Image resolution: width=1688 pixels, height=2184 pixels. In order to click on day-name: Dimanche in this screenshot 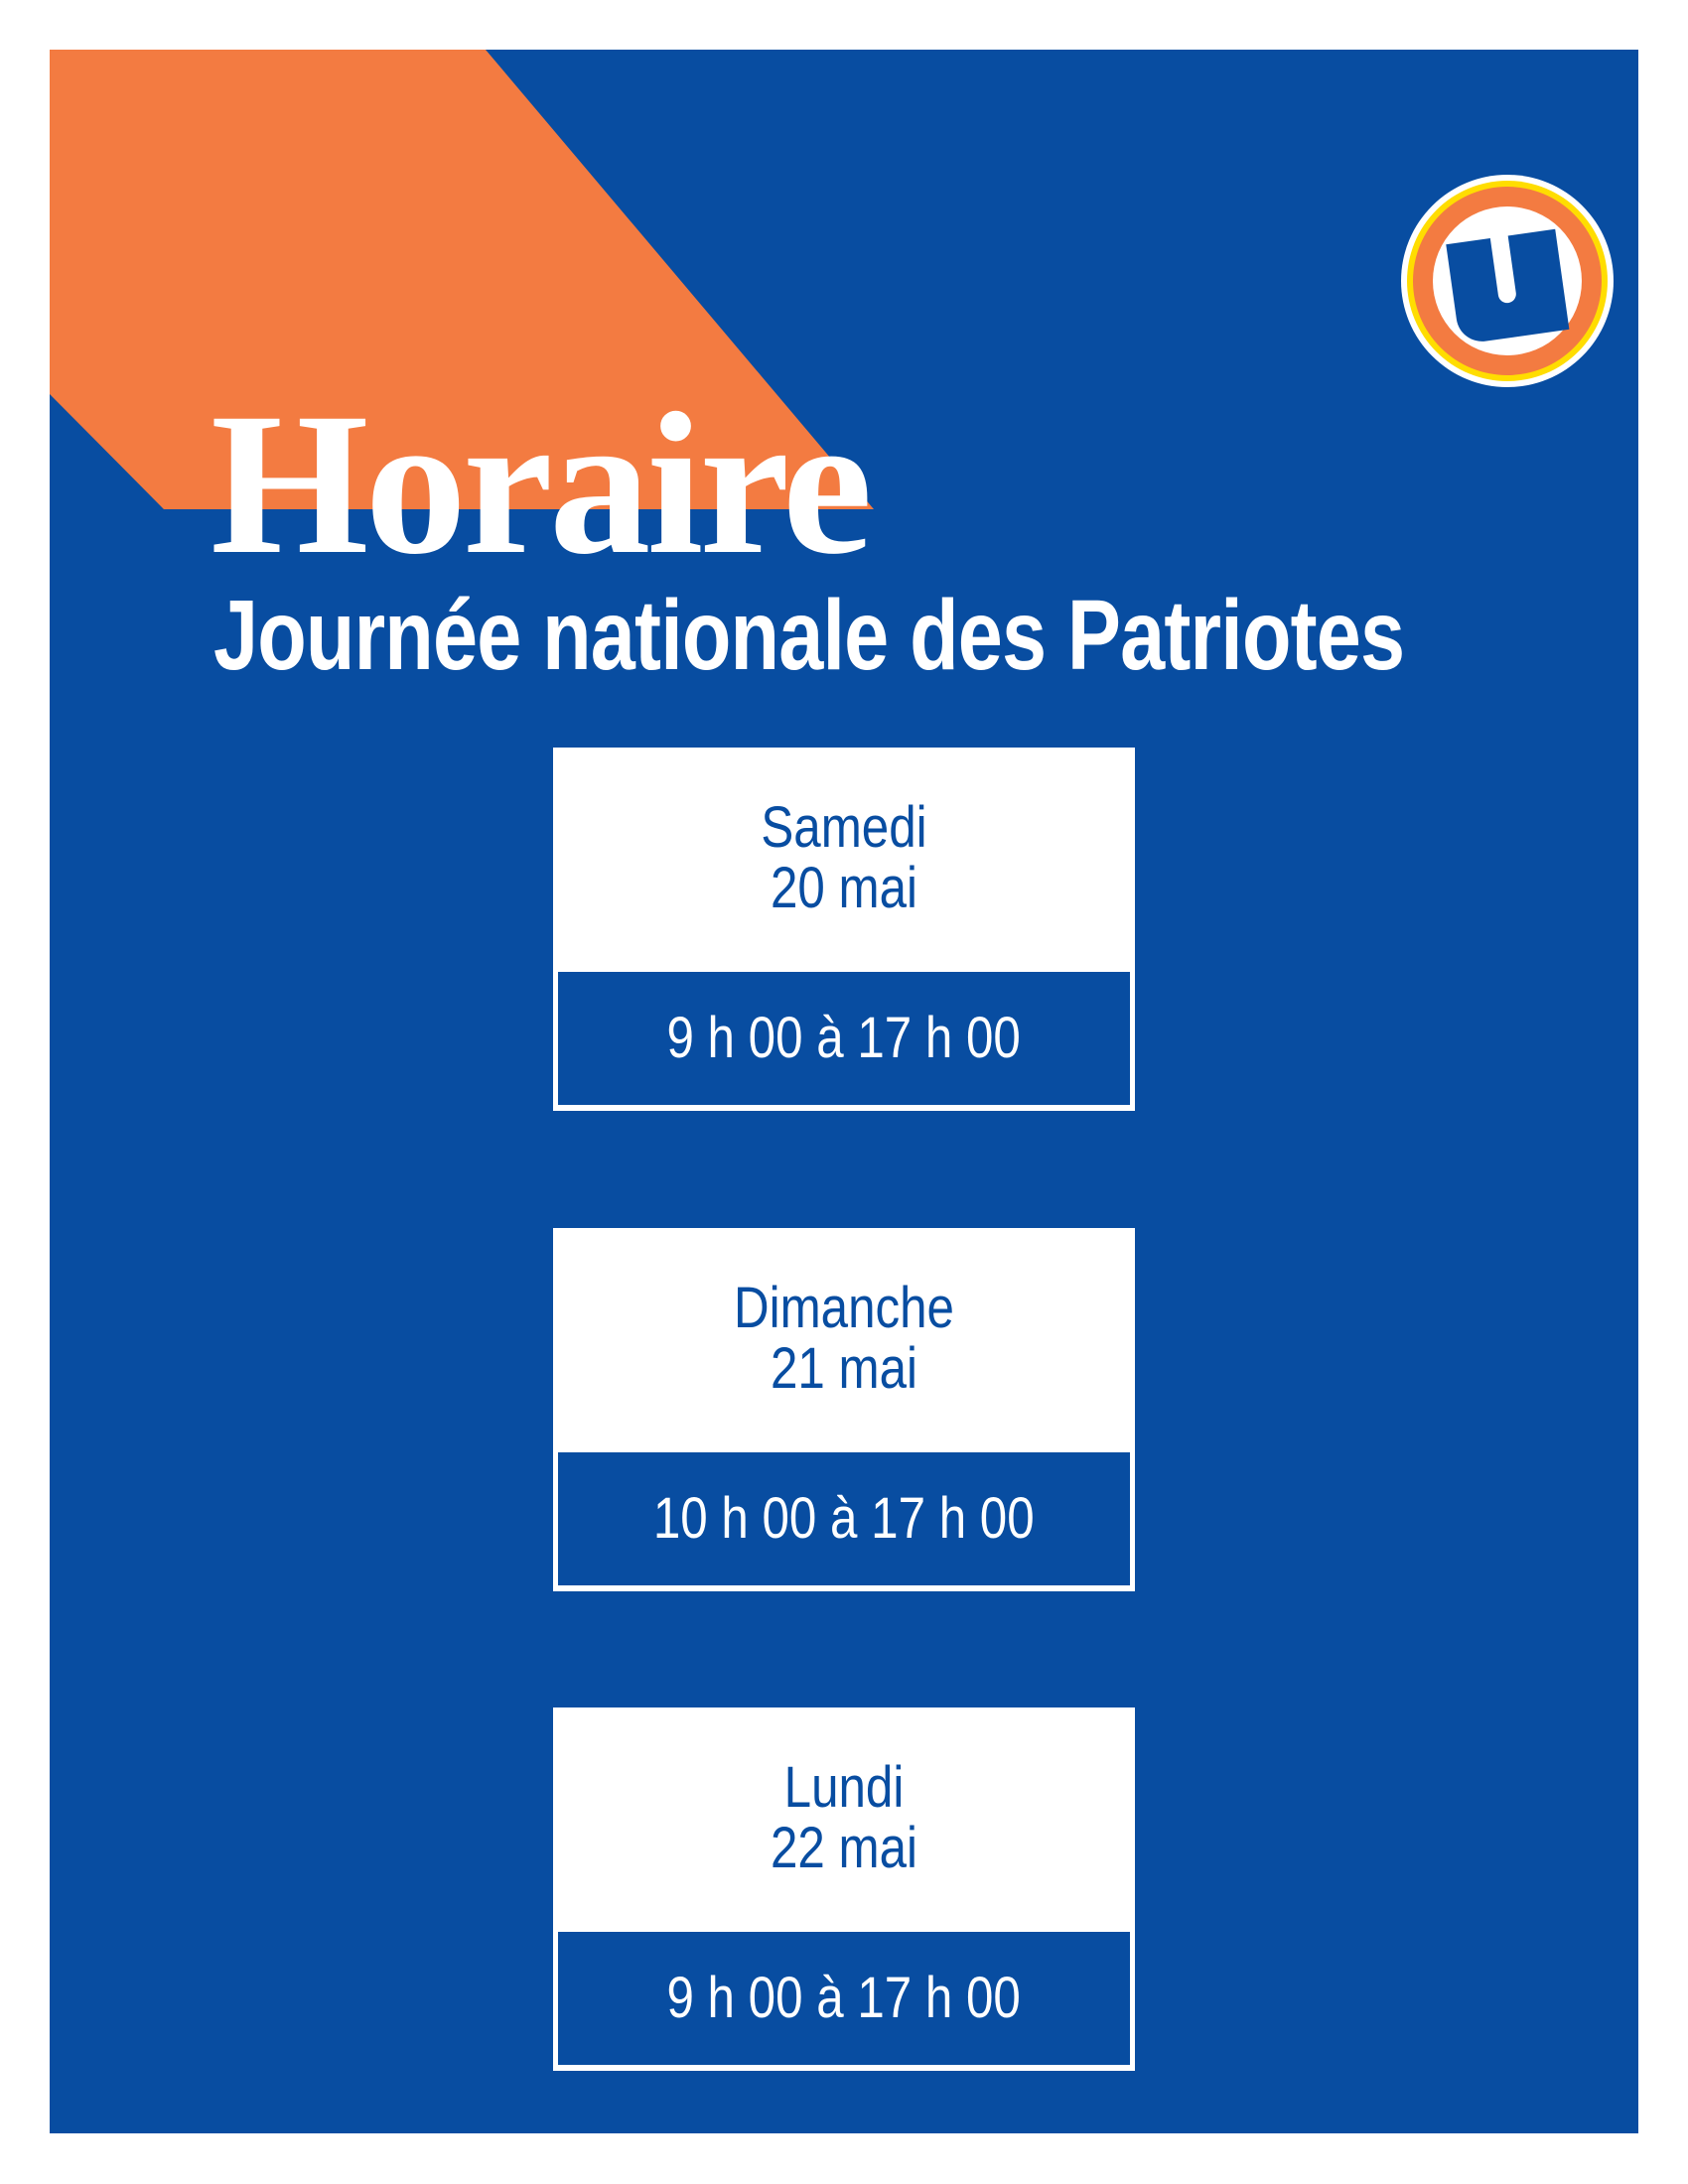, I will do `click(844, 1308)`.